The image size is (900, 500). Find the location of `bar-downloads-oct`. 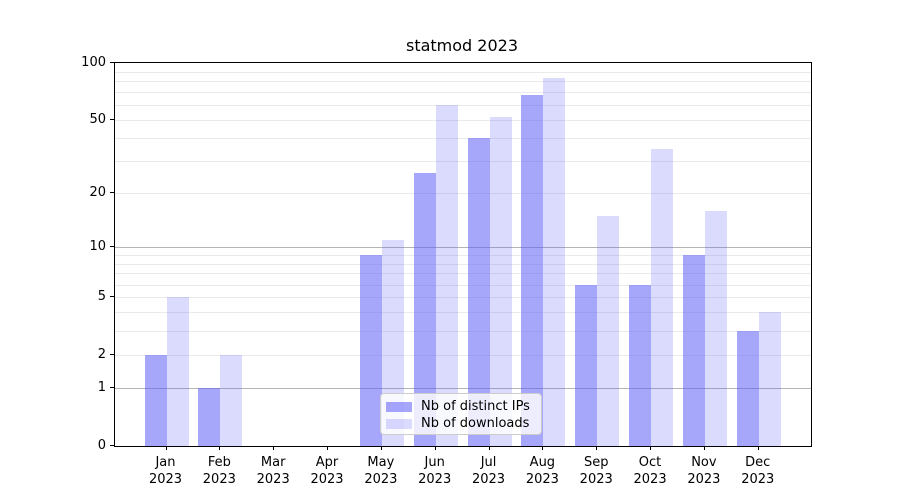

bar-downloads-oct is located at coordinates (662, 297).